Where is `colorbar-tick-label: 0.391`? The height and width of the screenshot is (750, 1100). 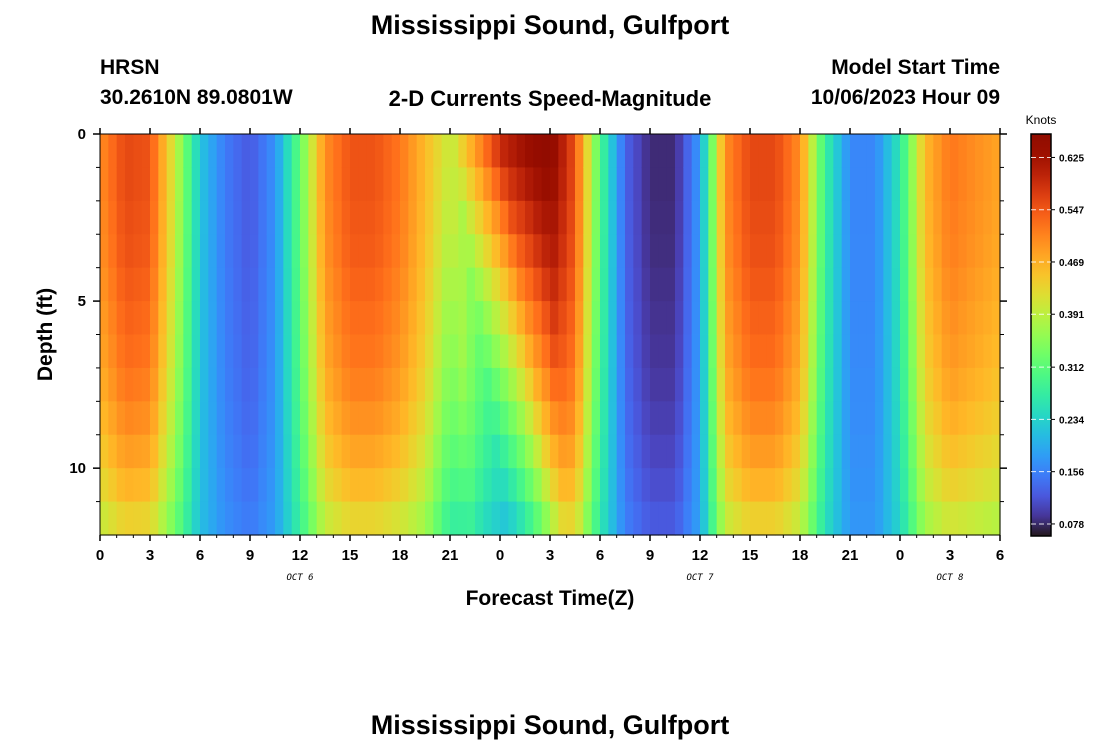 colorbar-tick-label: 0.391 is located at coordinates (1071, 315).